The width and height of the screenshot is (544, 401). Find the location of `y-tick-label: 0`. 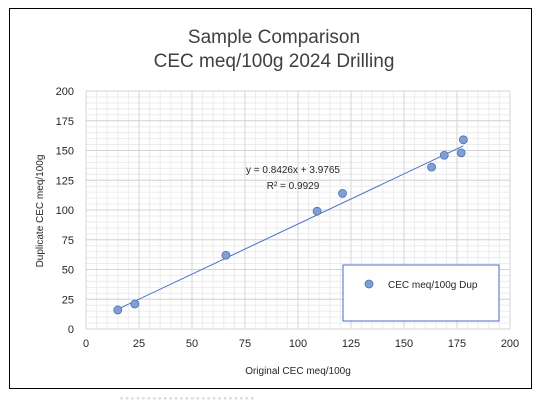

y-tick-label: 0 is located at coordinates (71, 330).